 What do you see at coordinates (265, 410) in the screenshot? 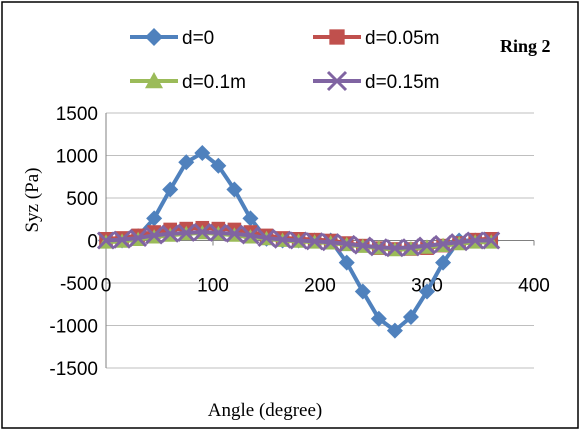
I see `x-axis-title: Angle (degree)` at bounding box center [265, 410].